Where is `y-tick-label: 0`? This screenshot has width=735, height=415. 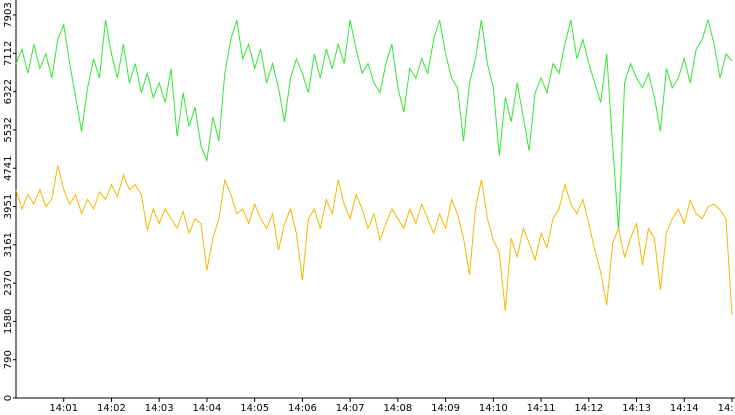
y-tick-label: 0 is located at coordinates (8, 398).